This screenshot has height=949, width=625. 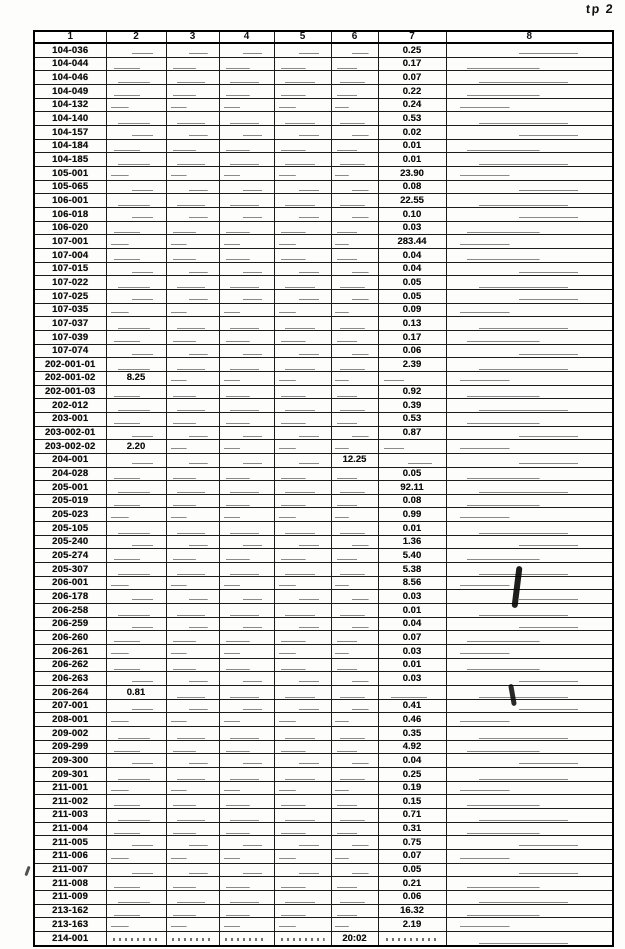 What do you see at coordinates (412, 583) in the screenshot?
I see `value-cell: 8.56` at bounding box center [412, 583].